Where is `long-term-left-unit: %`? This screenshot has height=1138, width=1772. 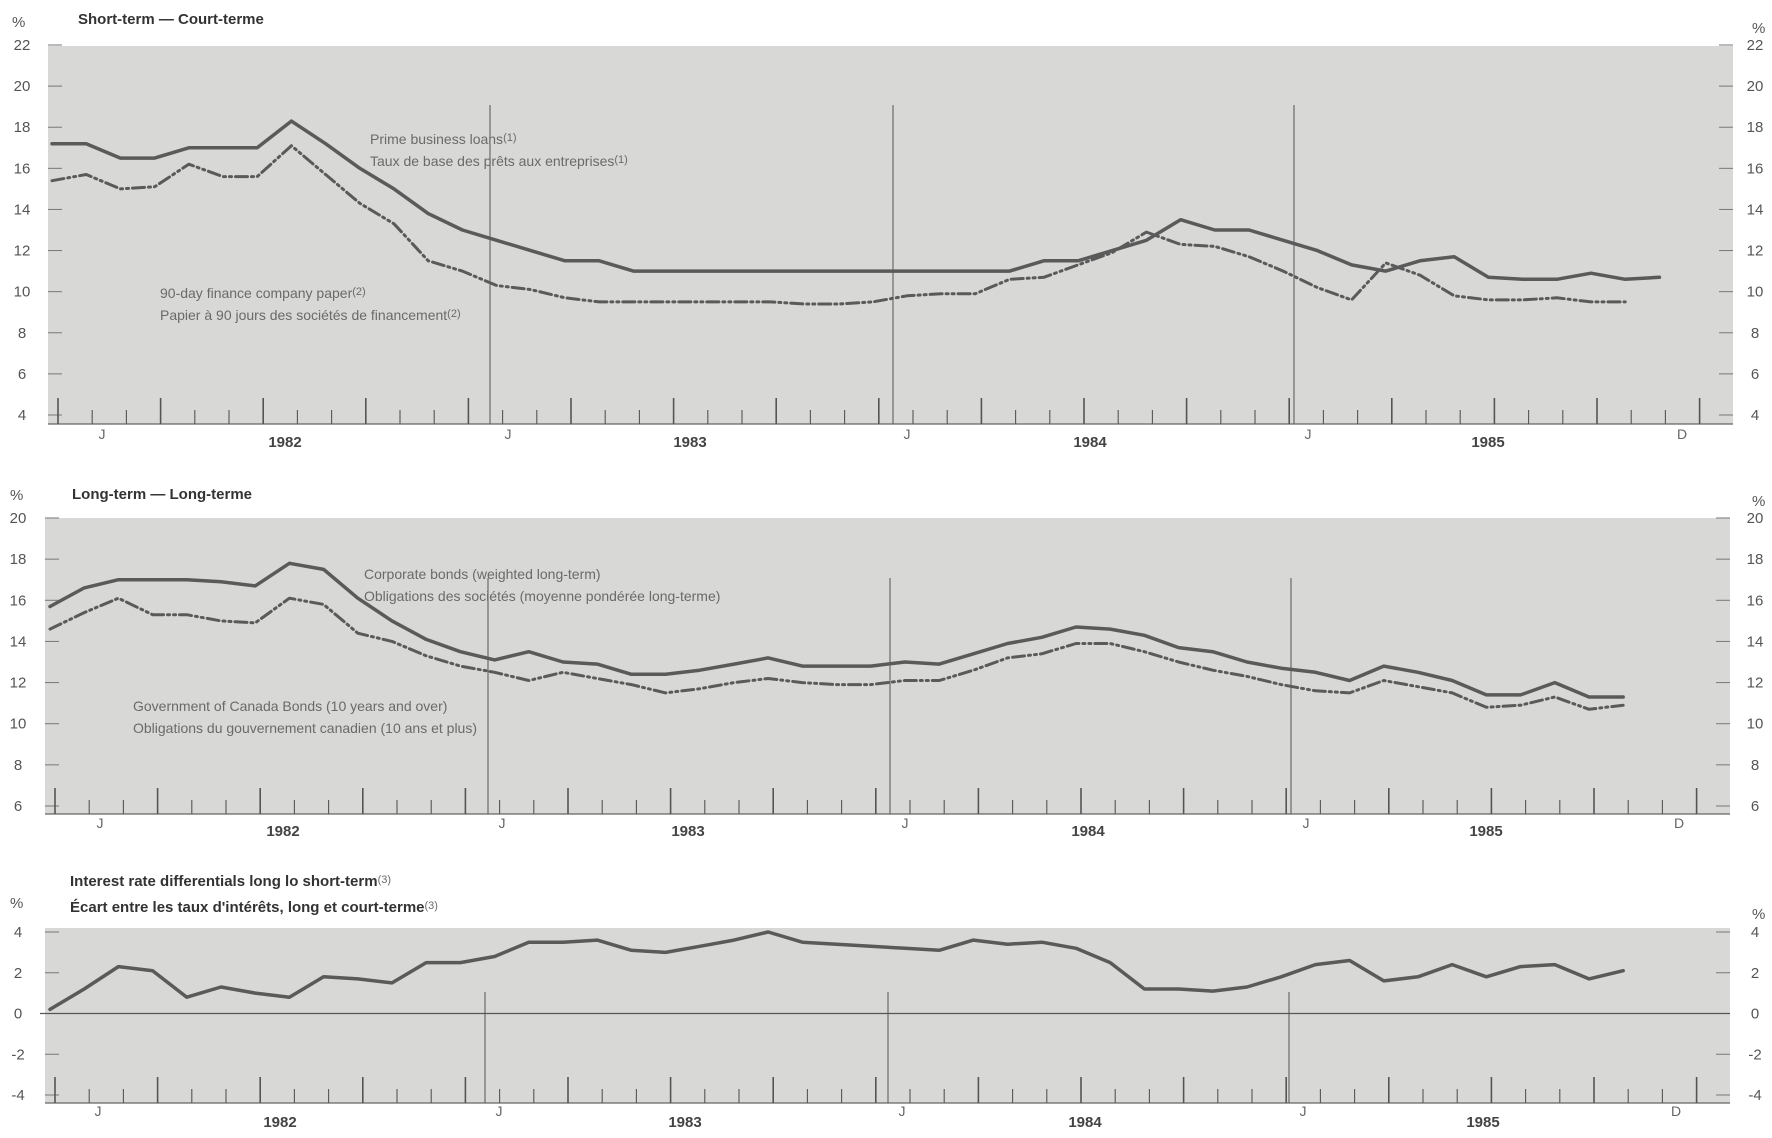
long-term-left-unit: % is located at coordinates (16, 495).